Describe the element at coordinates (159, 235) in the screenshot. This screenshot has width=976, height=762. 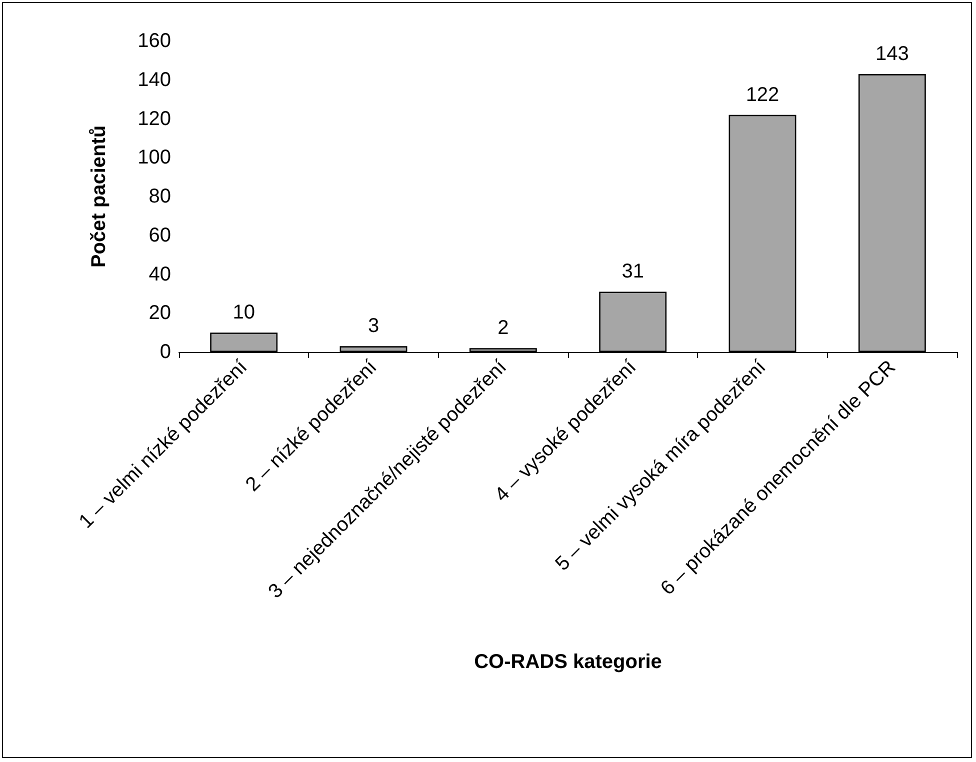
I see `y-tick-label: 60` at that location.